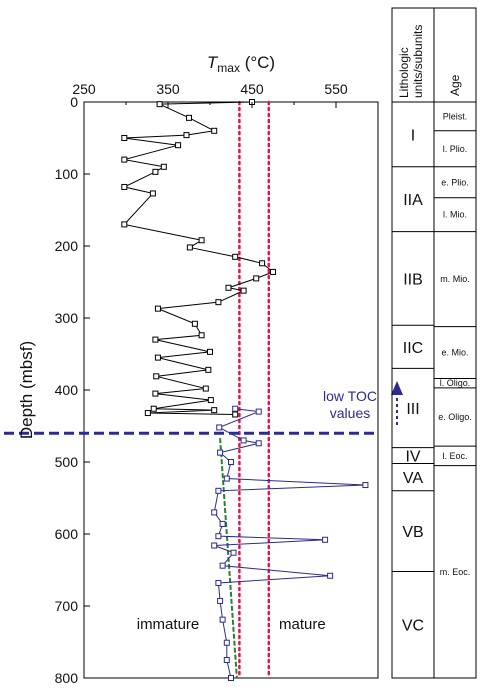  Describe the element at coordinates (455, 182) in the screenshot. I see `age-label: e. Plio.` at that location.